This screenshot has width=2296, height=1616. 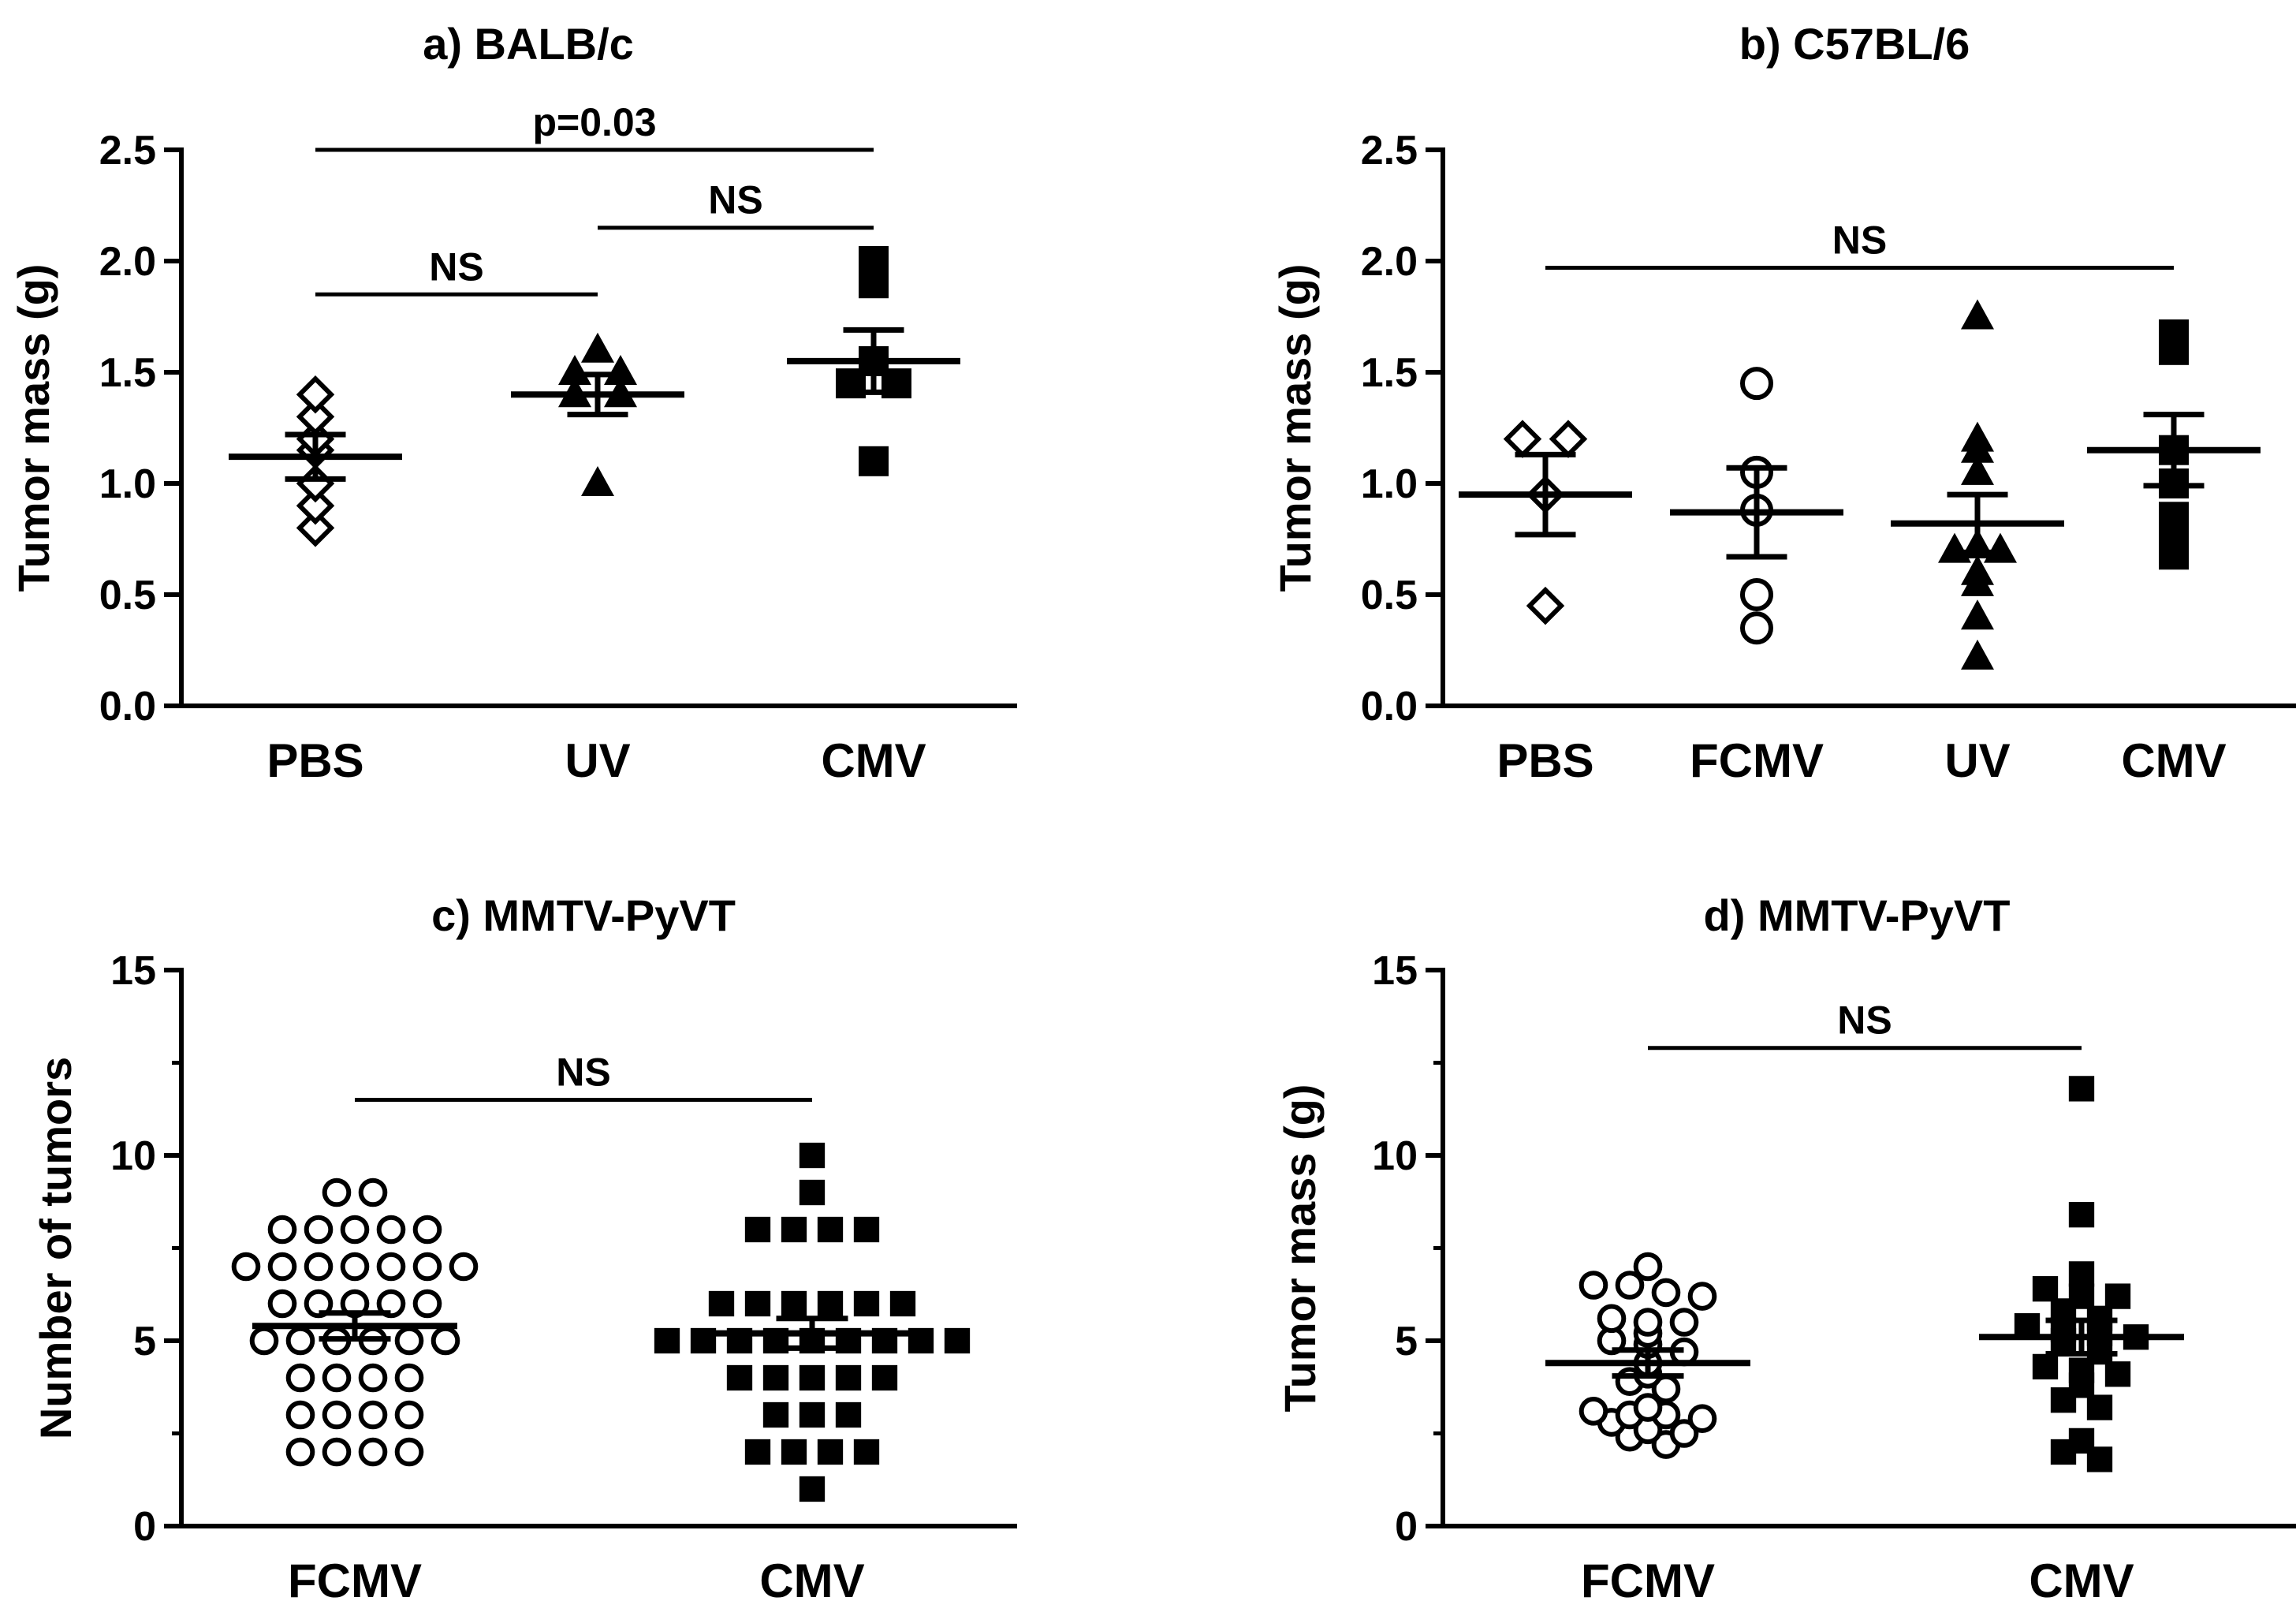 What do you see at coordinates (2173, 760) in the screenshot?
I see `x-category-label: CMV` at bounding box center [2173, 760].